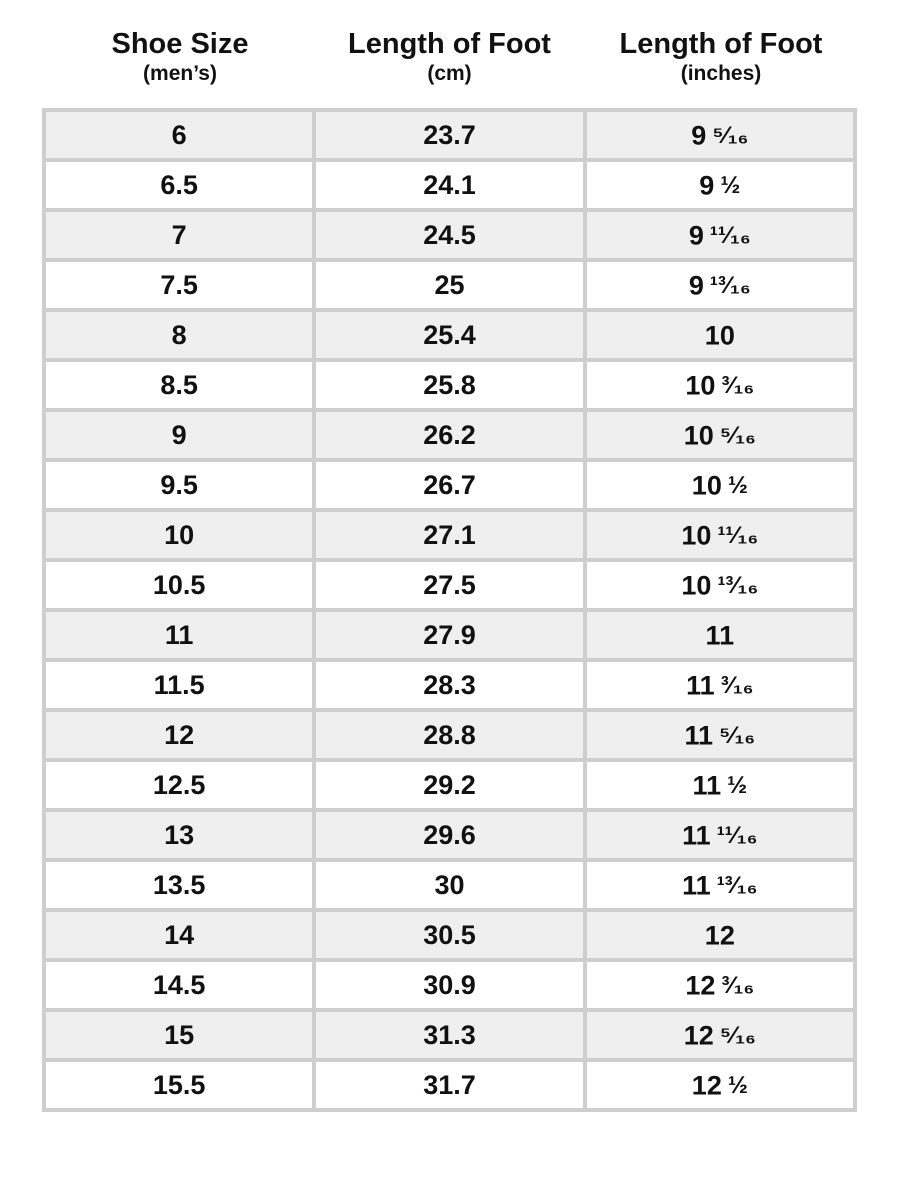 The image size is (900, 1200). I want to click on length-inches-cell: 10 ¹³⁄₁₆, so click(720, 585).